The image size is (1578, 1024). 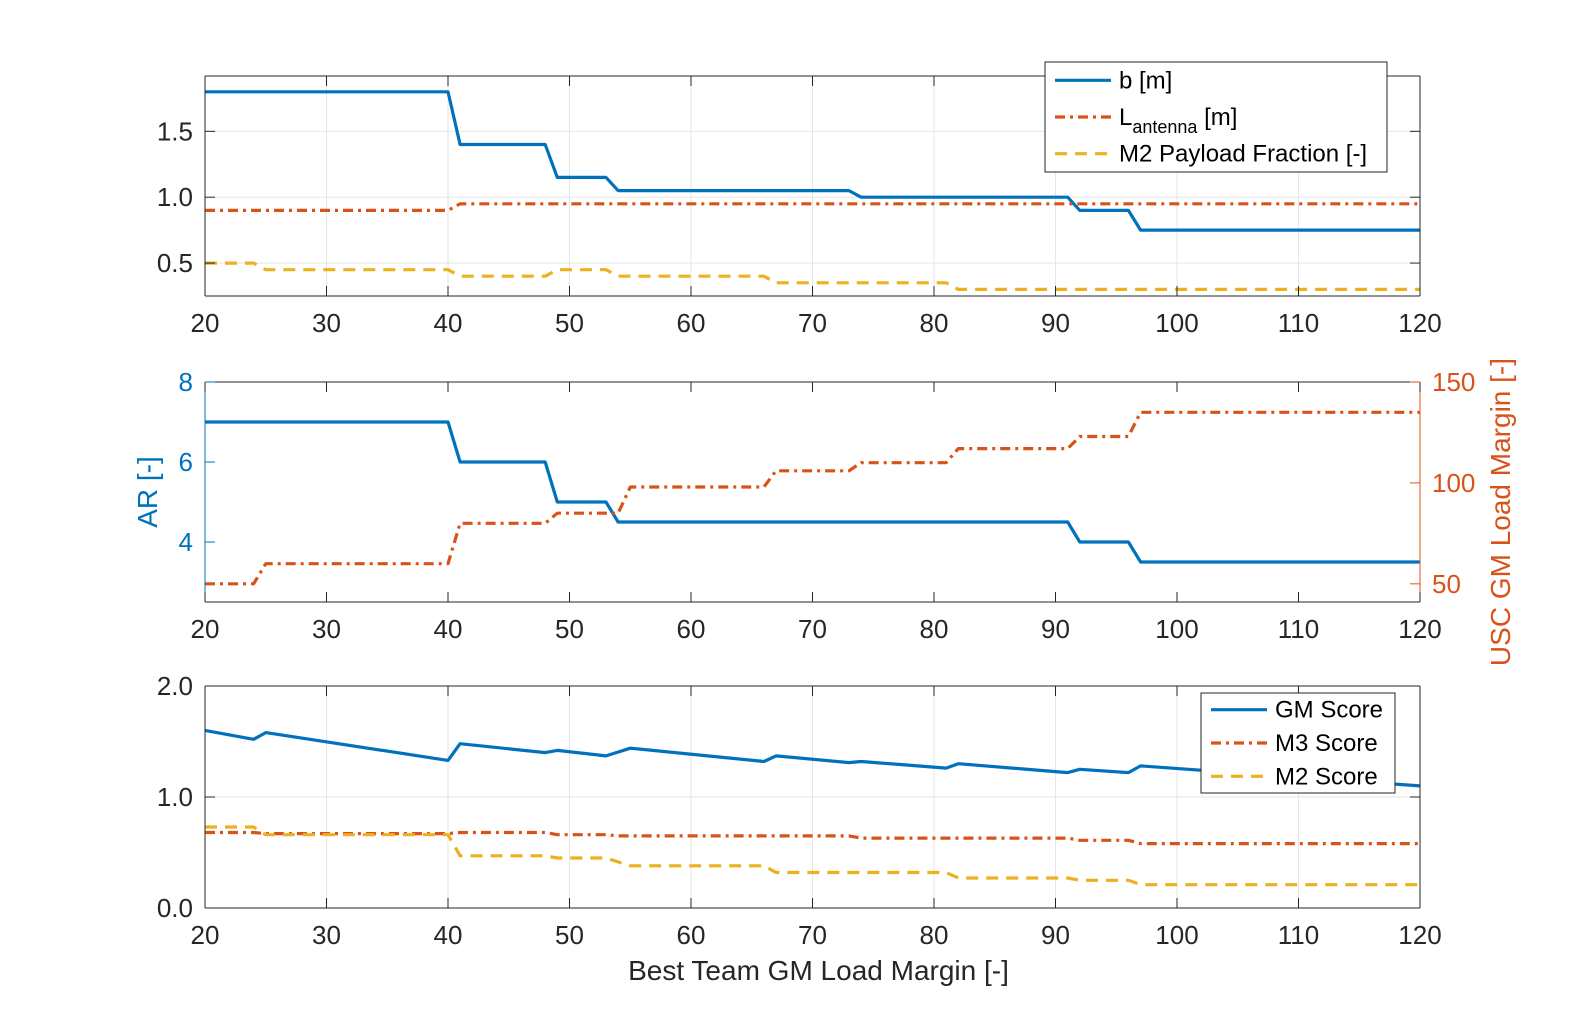 I want to click on legend-label-suffix: [m], so click(x=1217, y=117).